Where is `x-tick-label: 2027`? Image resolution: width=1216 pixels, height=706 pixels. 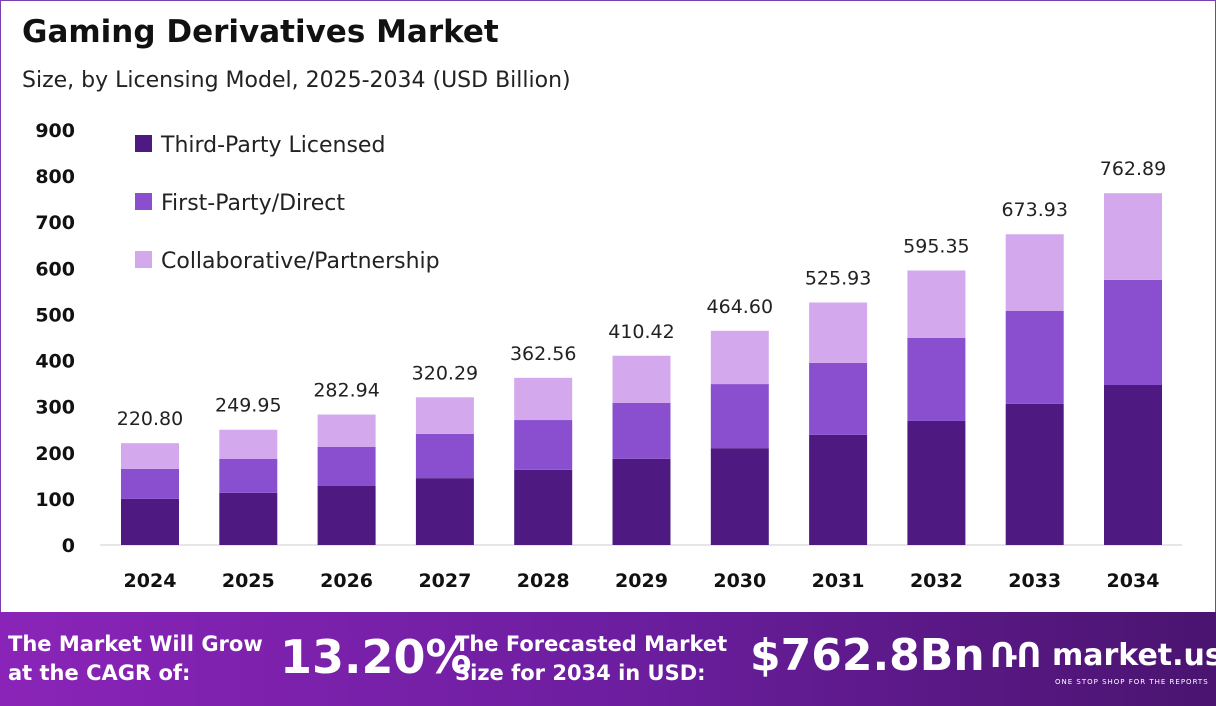 x-tick-label: 2027 is located at coordinates (444, 581).